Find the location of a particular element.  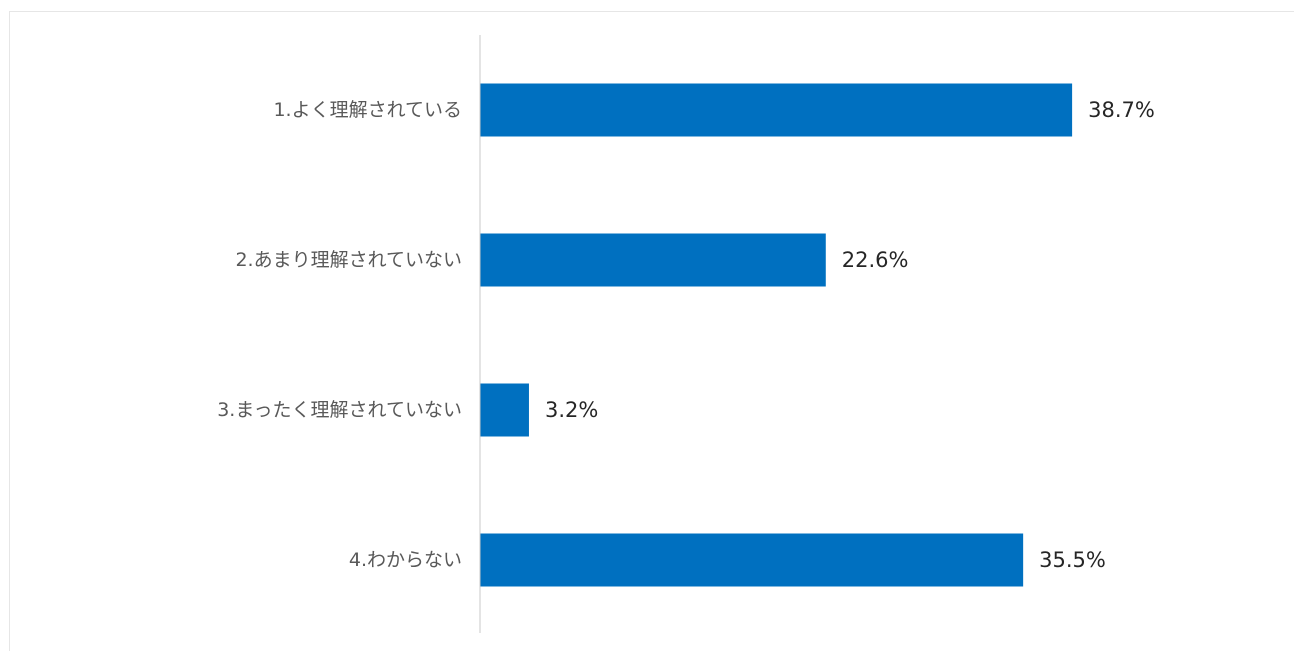

category-label-4: 4.わからない is located at coordinates (405, 560).